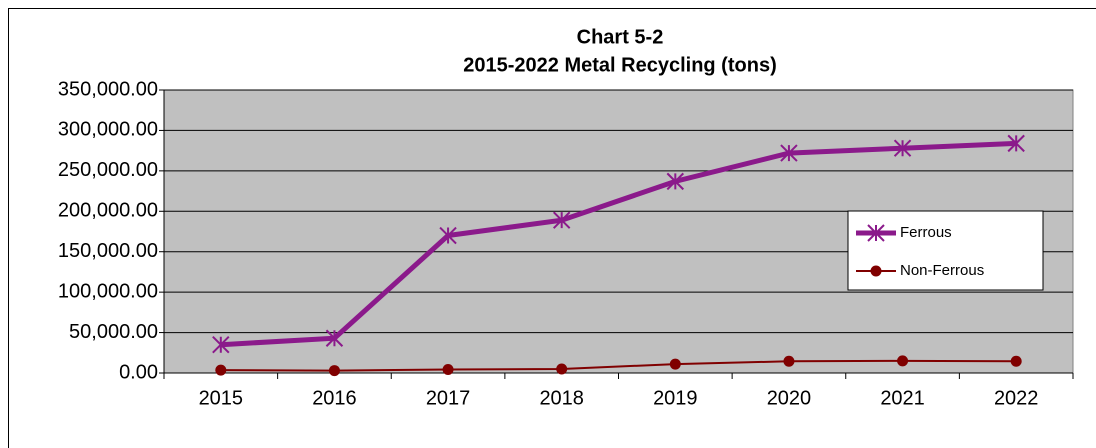 Image resolution: width=1096 pixels, height=448 pixels. I want to click on y-tick-label: 100,000.00, so click(108, 291).